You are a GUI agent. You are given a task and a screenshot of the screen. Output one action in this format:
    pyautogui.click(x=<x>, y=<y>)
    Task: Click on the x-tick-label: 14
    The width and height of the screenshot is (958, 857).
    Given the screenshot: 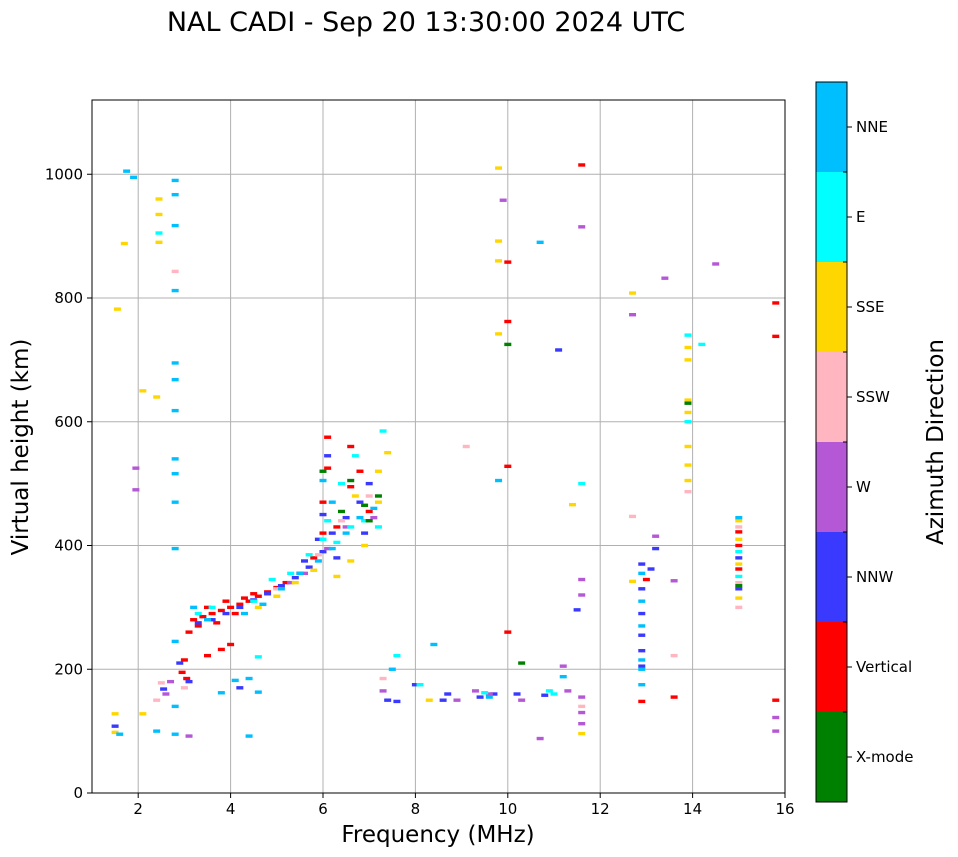 What is the action you would take?
    pyautogui.click(x=692, y=809)
    